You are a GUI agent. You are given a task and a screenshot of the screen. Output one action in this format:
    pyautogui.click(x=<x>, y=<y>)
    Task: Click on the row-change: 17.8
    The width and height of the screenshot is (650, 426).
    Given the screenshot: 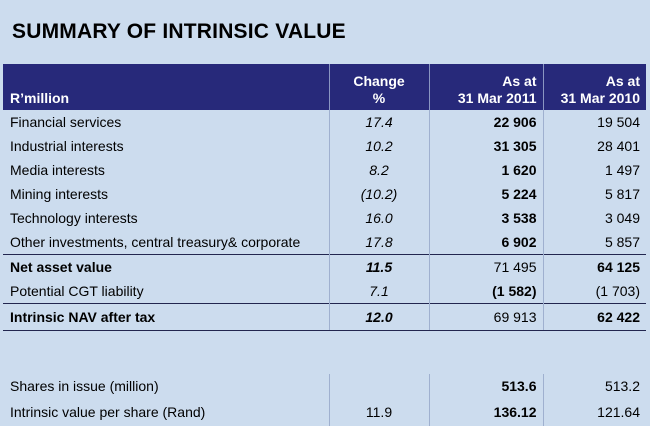 What is the action you would take?
    pyautogui.click(x=378, y=242)
    